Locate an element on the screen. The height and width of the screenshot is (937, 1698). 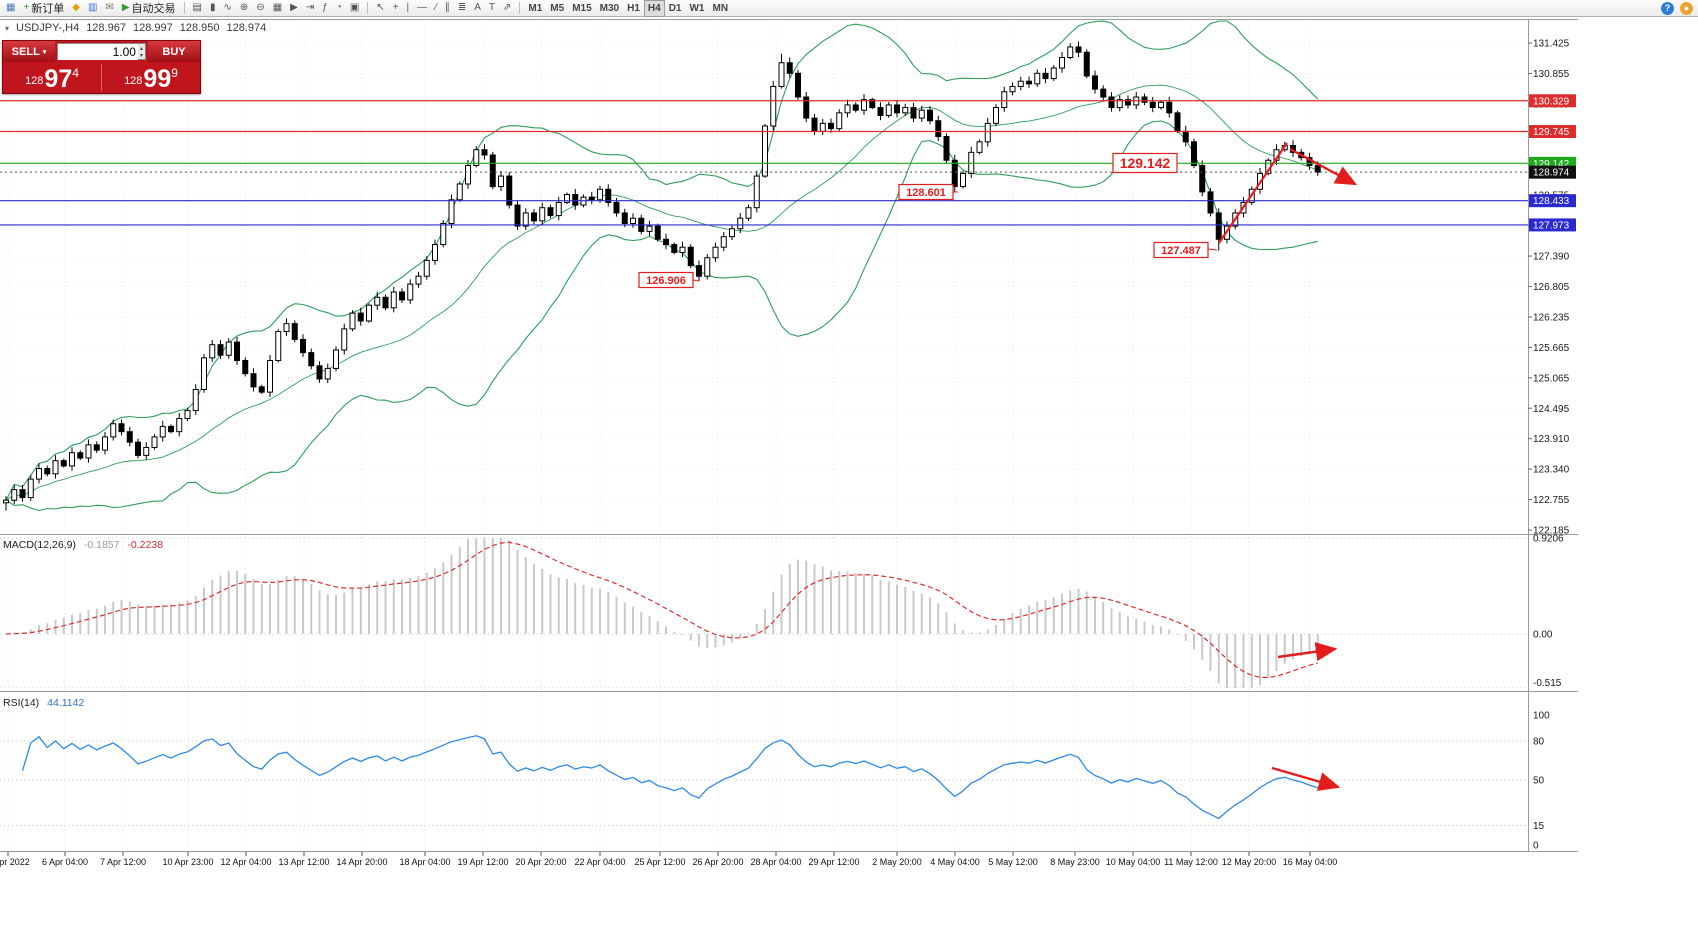
timeframe-h1: H1 is located at coordinates (633, 8).